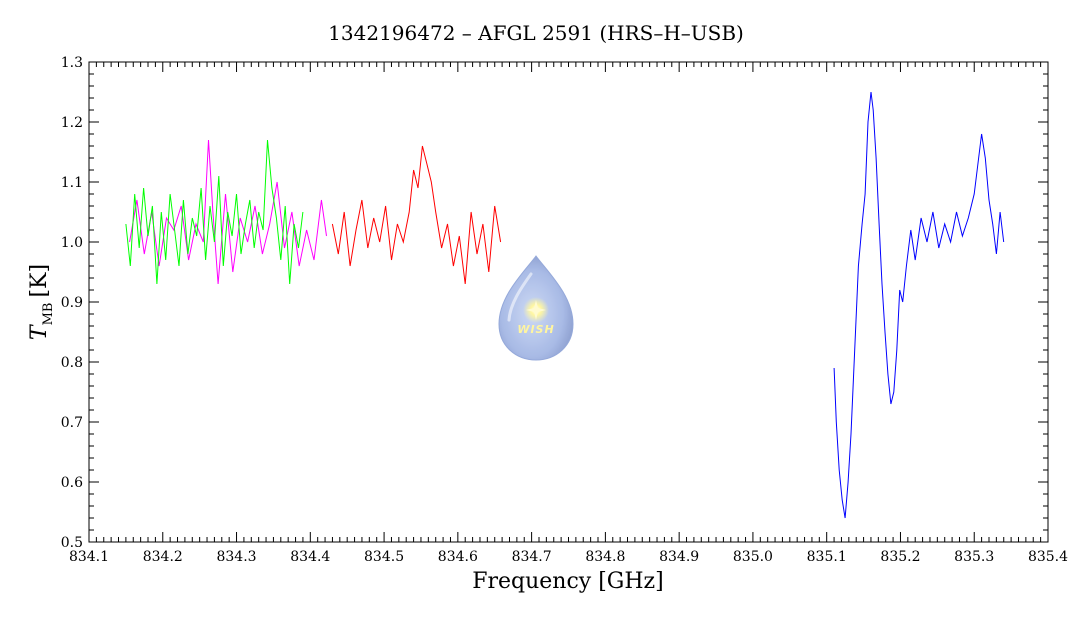 The height and width of the screenshot is (618, 1072). What do you see at coordinates (536, 308) in the screenshot?
I see `wish-logo: WISH` at bounding box center [536, 308].